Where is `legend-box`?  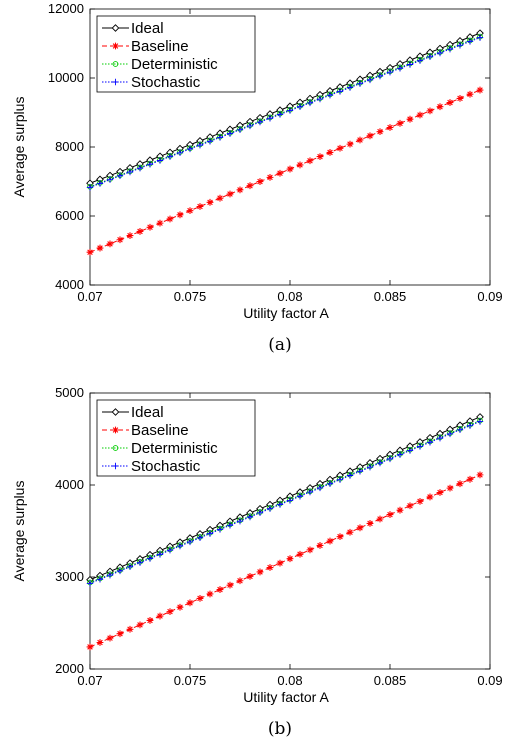
legend-box is located at coordinates (176, 438).